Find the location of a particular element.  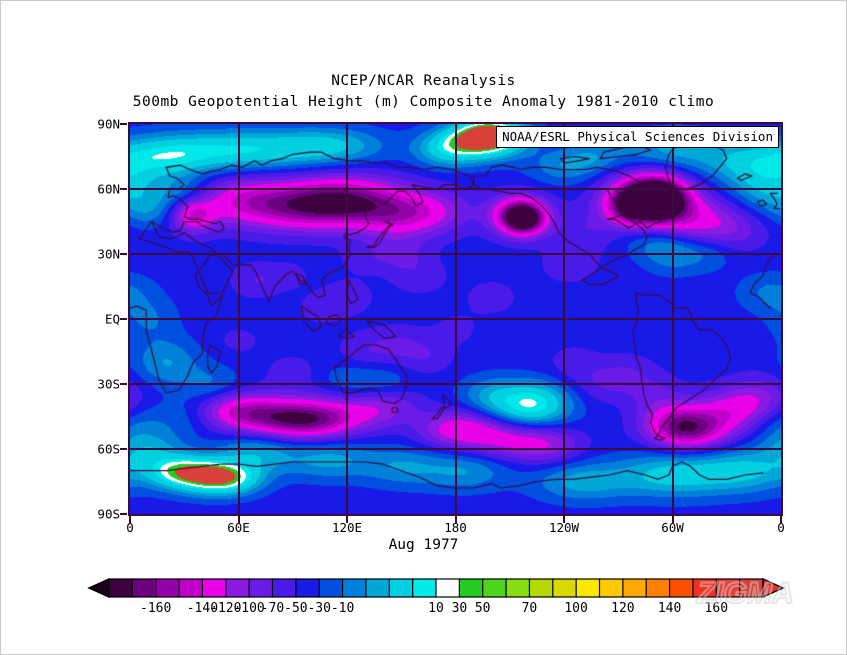

y-axis-label-60N: 60N is located at coordinates (108, 189).